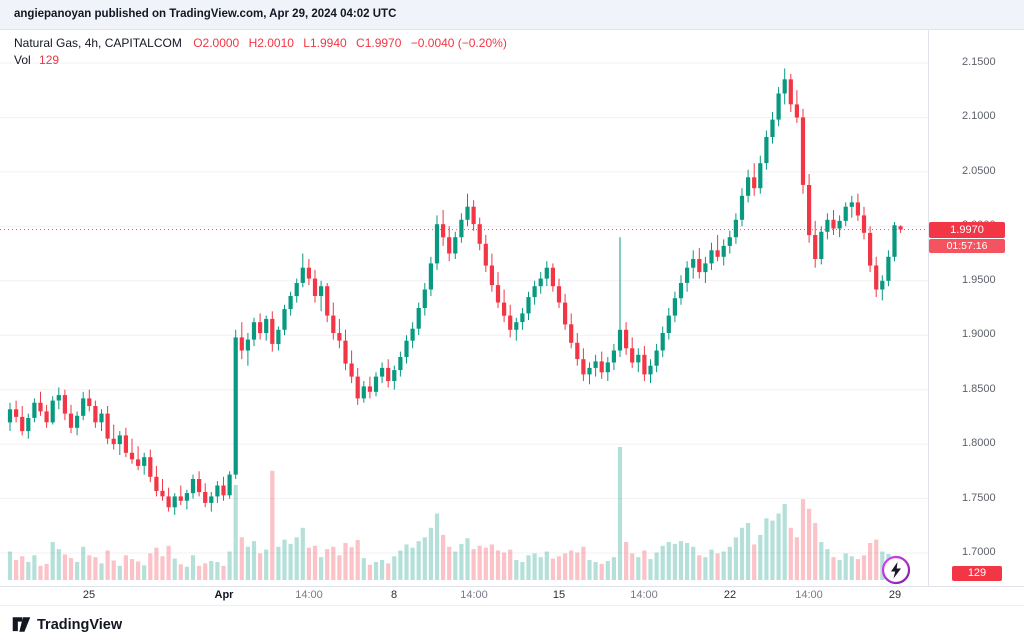 This screenshot has height=643, width=1024. What do you see at coordinates (458, 43) in the screenshot?
I see `change-value: −0.0040 (−0.20%)` at bounding box center [458, 43].